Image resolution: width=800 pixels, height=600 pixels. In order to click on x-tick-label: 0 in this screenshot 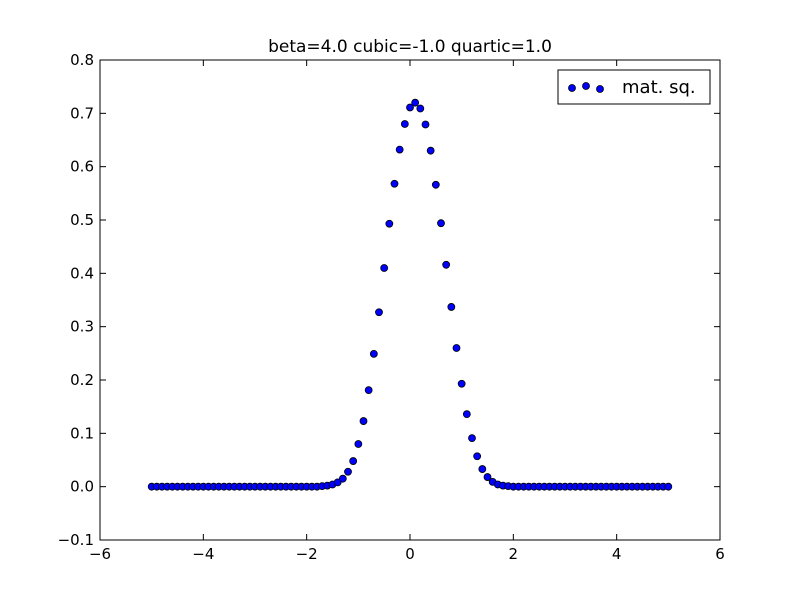, I will do `click(410, 554)`.